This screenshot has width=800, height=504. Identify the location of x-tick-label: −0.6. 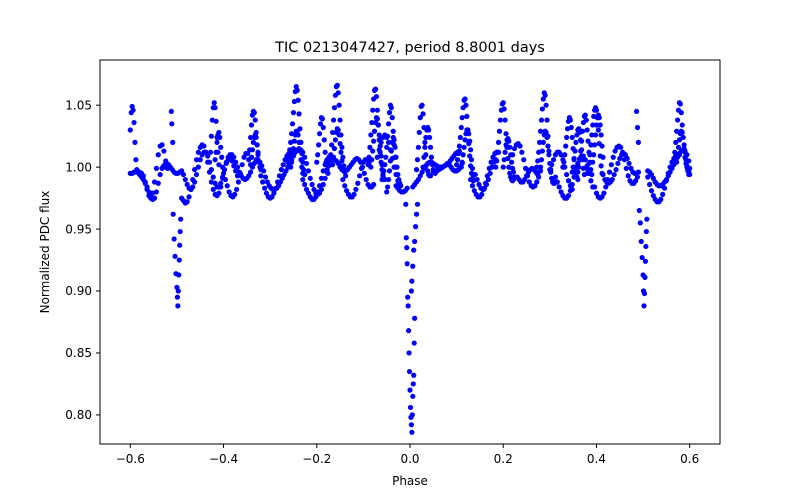
(130, 459).